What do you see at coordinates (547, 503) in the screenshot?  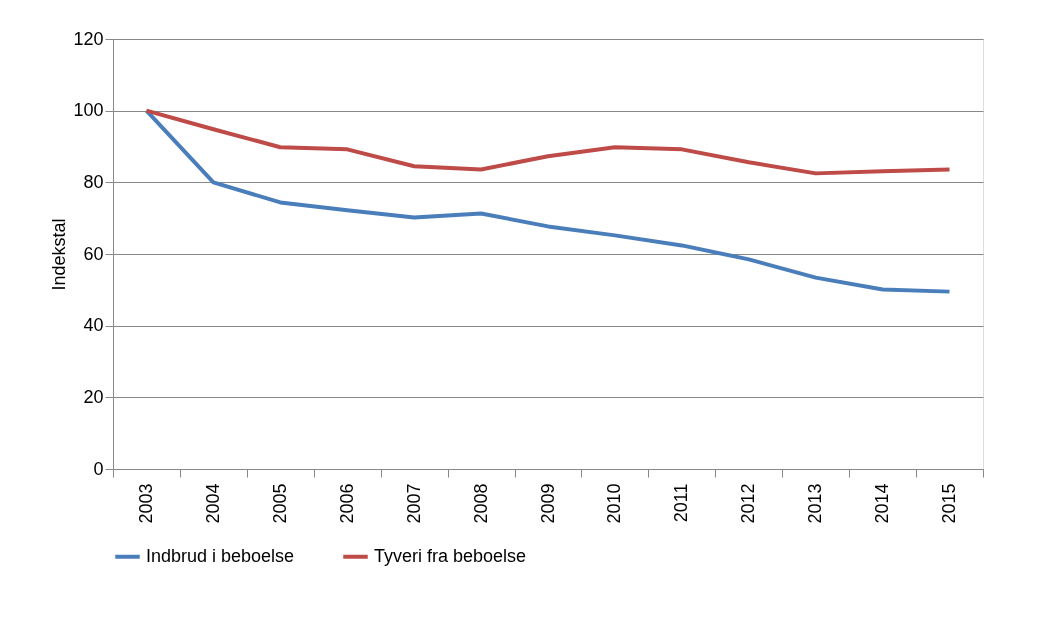 I see `x-tick-label: 2009` at bounding box center [547, 503].